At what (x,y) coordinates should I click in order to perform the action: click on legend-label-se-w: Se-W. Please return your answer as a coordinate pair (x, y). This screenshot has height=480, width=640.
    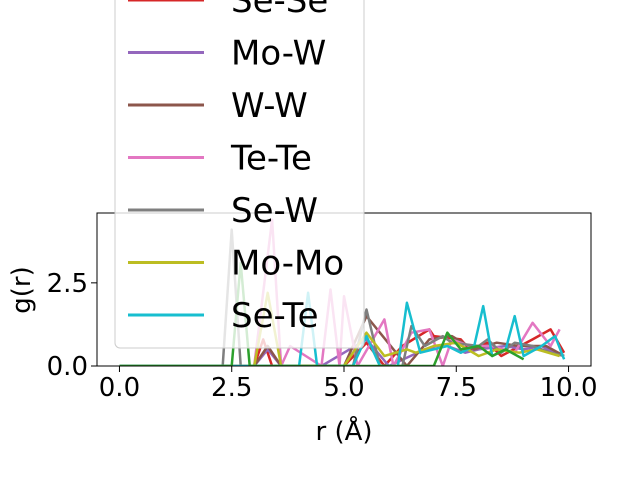
    Looking at the image, I should click on (274, 211).